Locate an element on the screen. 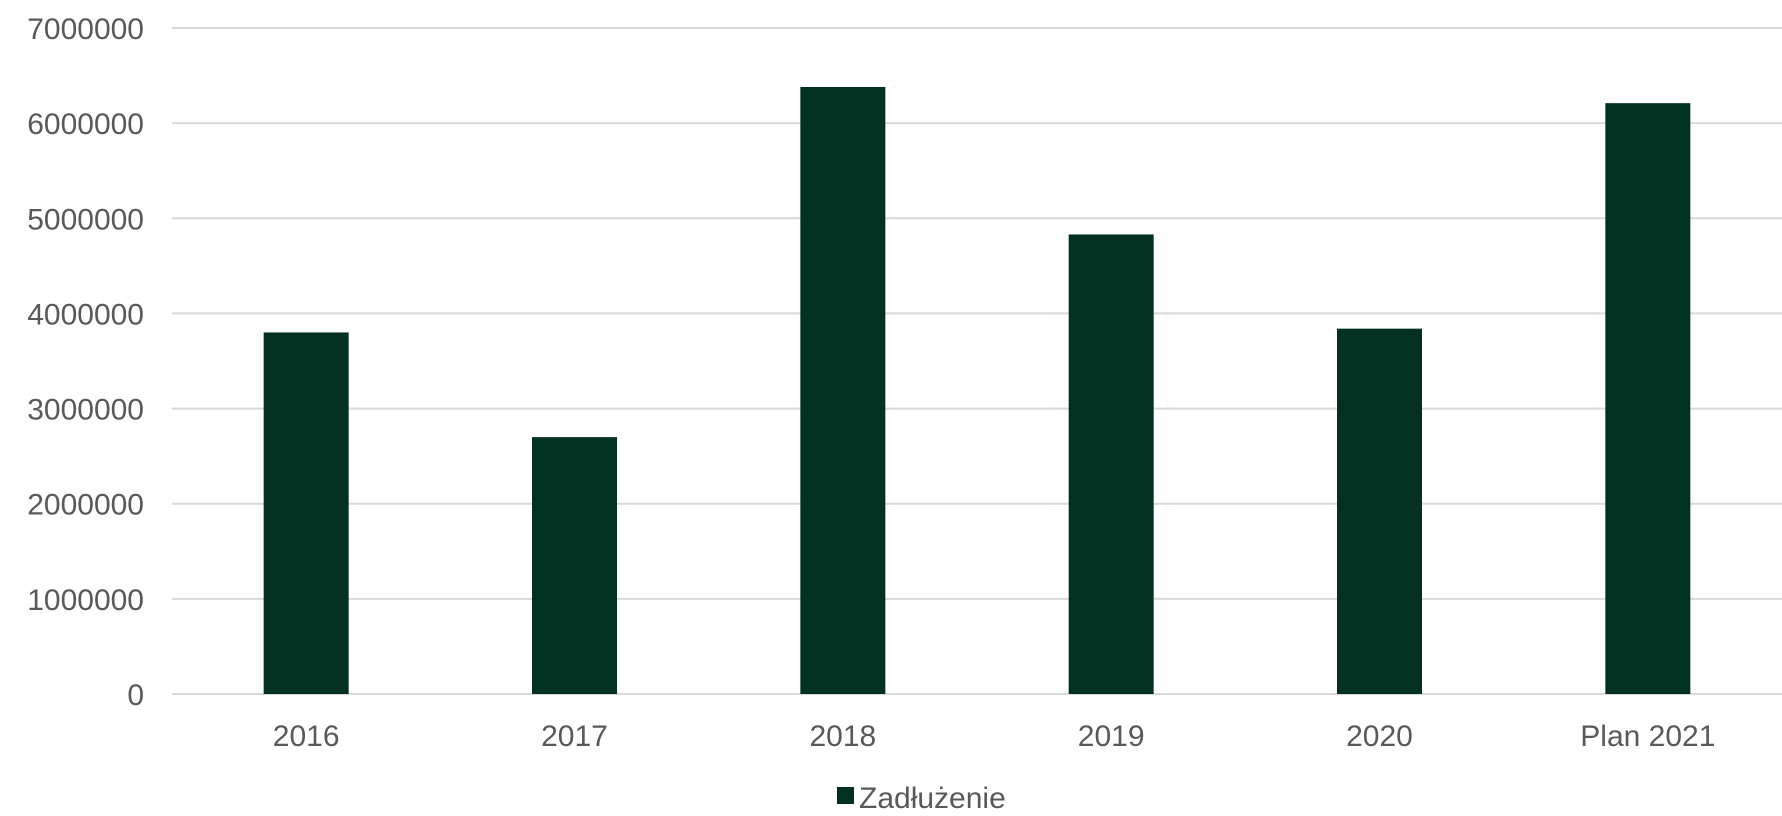  x-tick-label: 2016 is located at coordinates (306, 736).